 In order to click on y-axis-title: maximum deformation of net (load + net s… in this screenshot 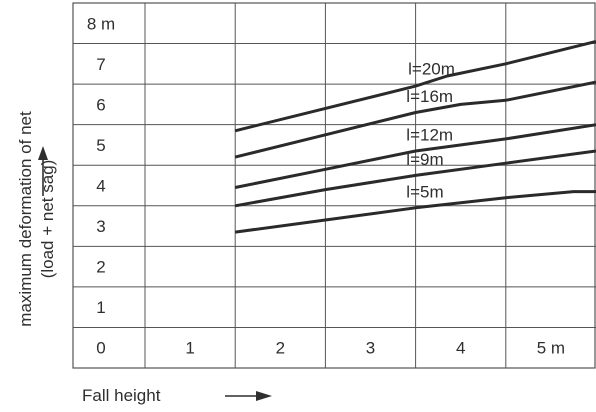, I will do `click(36, 219)`.